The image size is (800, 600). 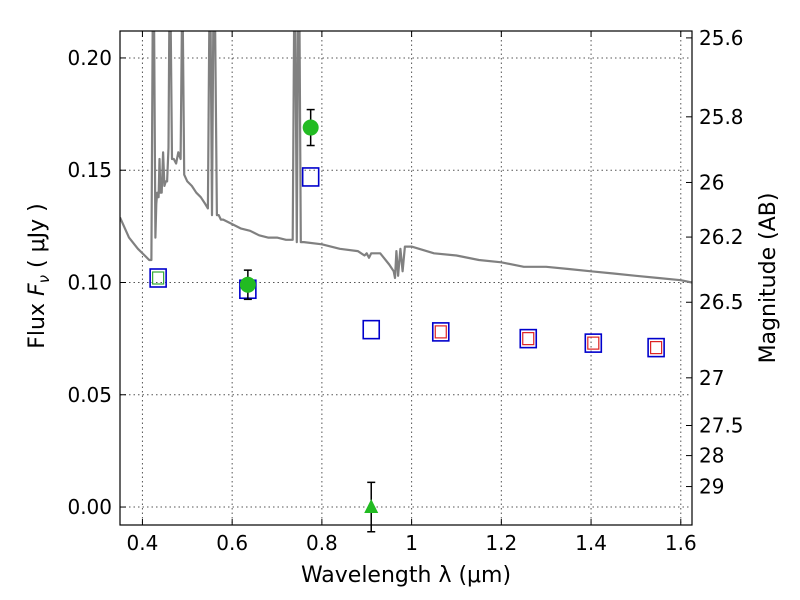 I want to click on y-tick-label: 0.00, so click(x=89, y=507).